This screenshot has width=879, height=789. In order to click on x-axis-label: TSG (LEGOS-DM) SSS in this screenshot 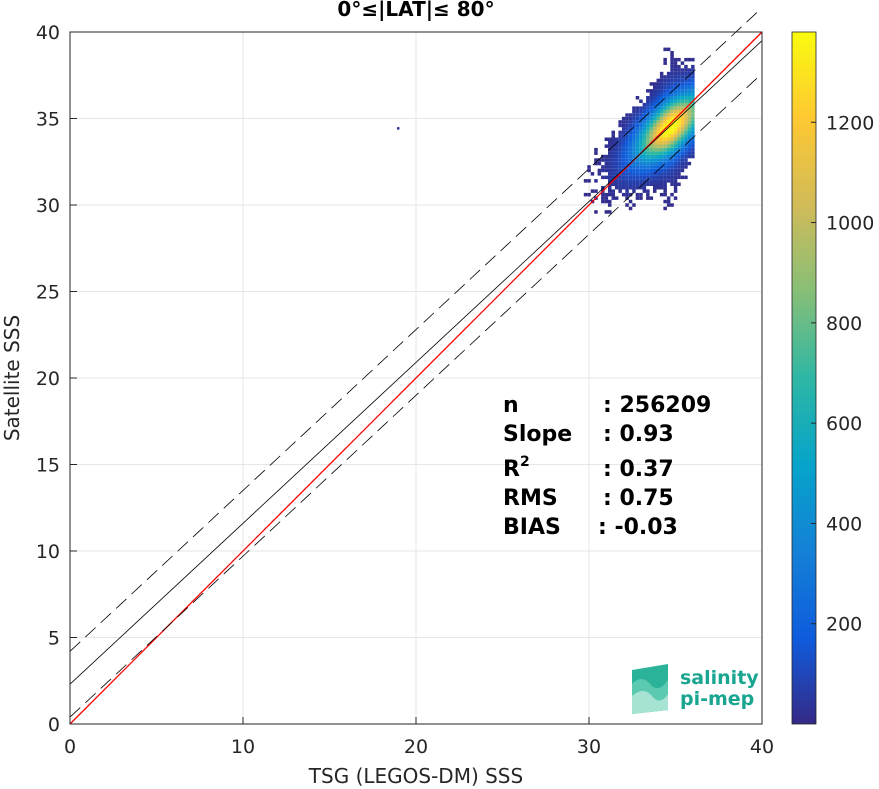, I will do `click(415, 776)`.